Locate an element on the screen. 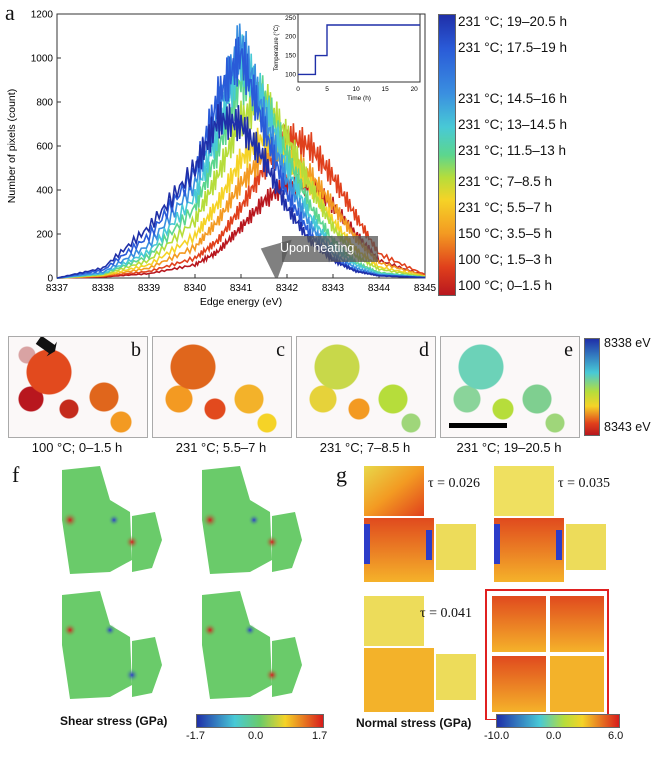 The image size is (661, 759). inset-line is located at coordinates (359, 50).